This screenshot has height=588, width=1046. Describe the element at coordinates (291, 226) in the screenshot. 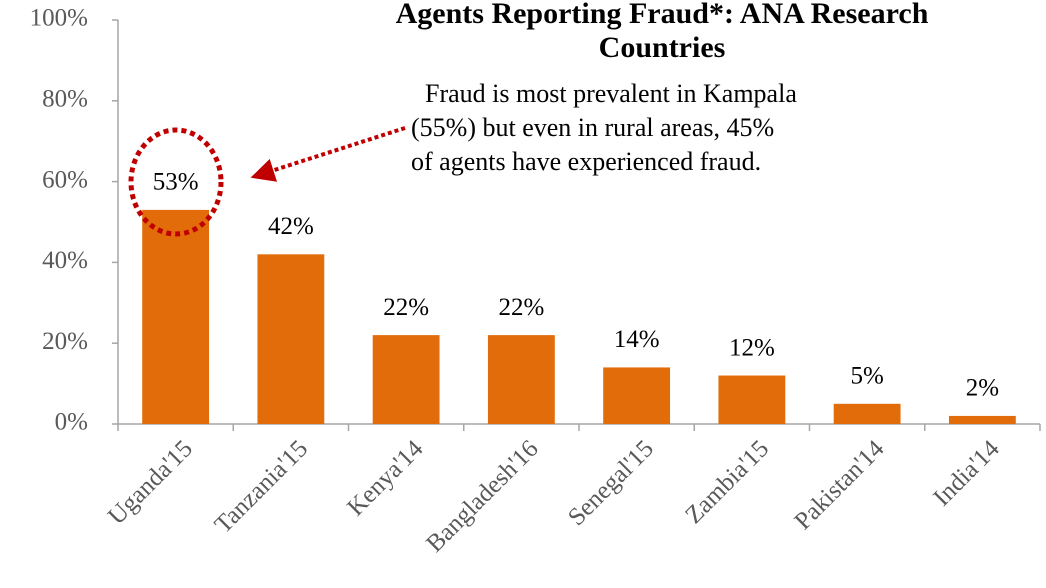

I see `data-label: 42%` at that location.